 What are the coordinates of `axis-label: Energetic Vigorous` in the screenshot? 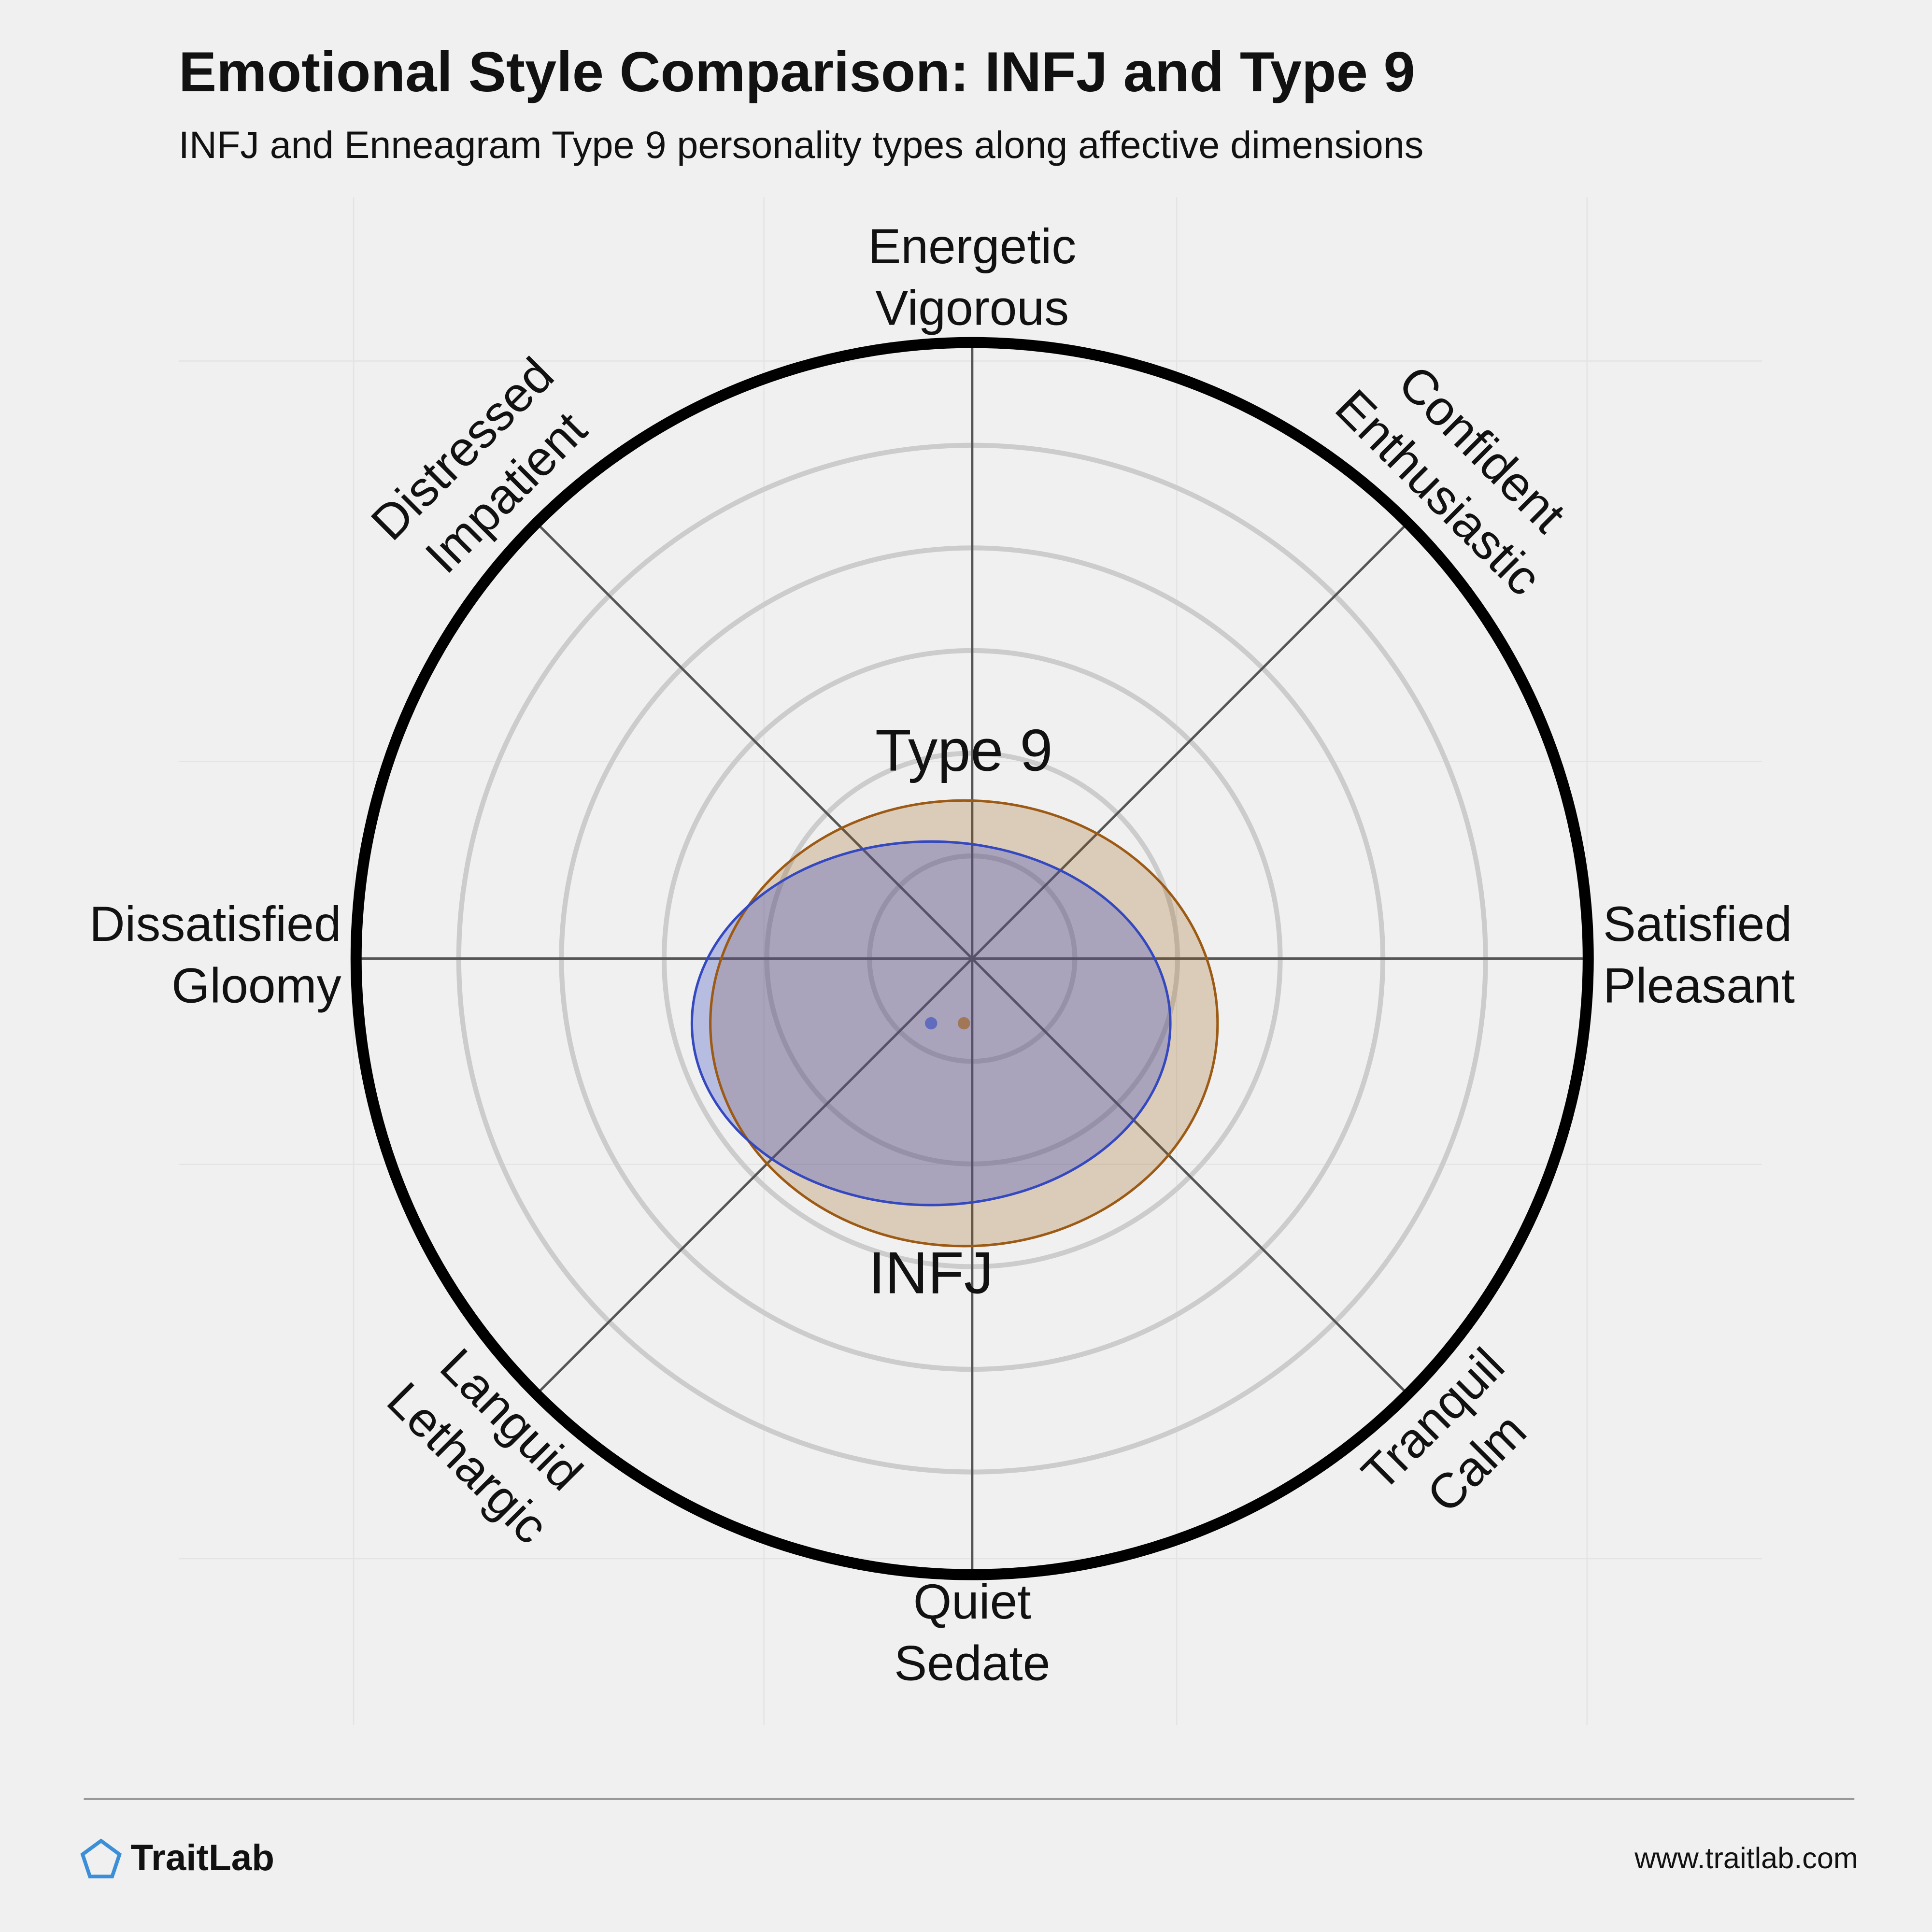 It's located at (972, 277).